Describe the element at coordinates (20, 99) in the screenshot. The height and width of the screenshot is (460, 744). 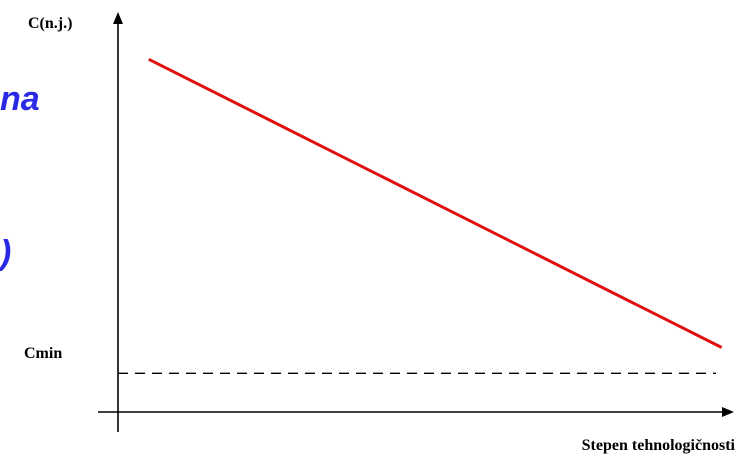
I see `cropped-text-fragment-1: na` at that location.